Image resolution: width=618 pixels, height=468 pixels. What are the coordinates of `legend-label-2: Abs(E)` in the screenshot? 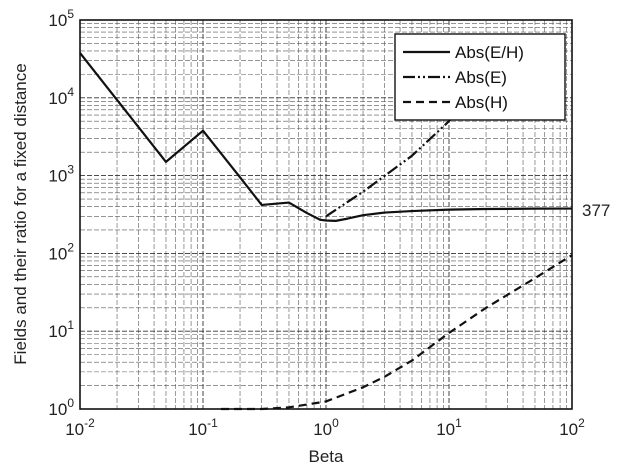 It's located at (481, 77).